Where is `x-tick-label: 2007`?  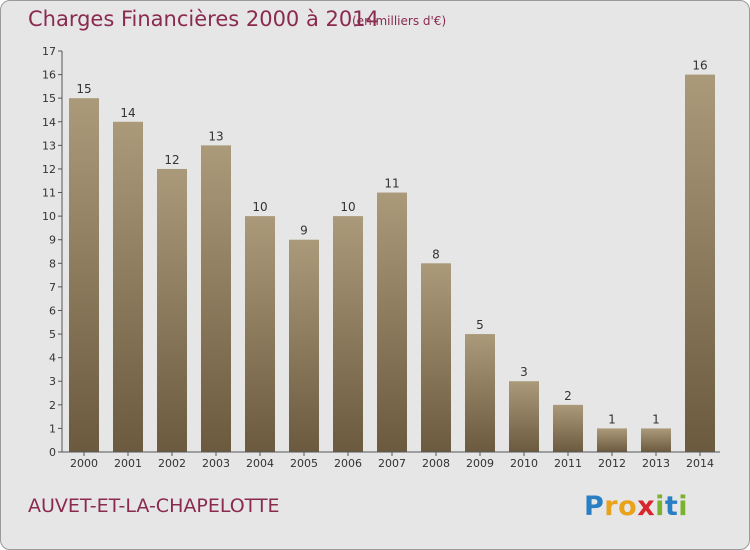
x-tick-label: 2007 is located at coordinates (392, 463).